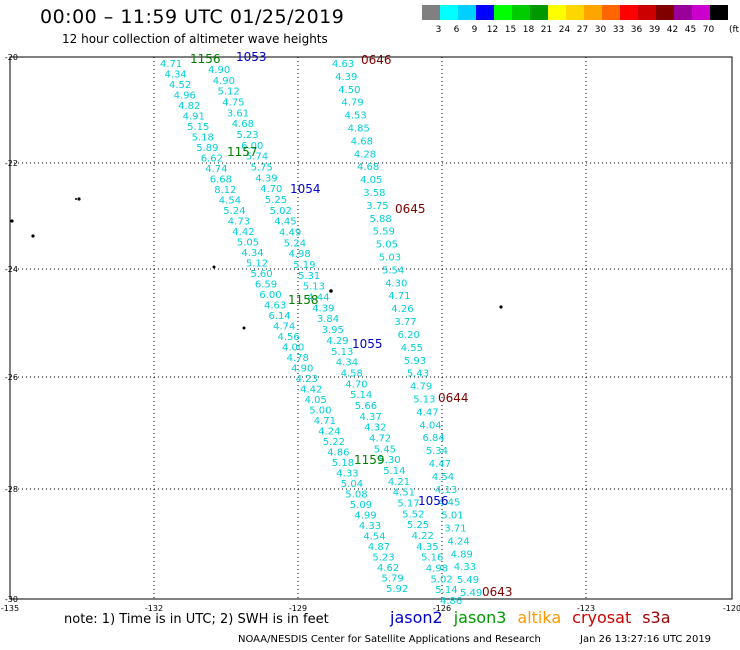 The height and width of the screenshot is (650, 740). Describe the element at coordinates (337, 341) in the screenshot. I see `wave-height-value: 4.29` at that location.